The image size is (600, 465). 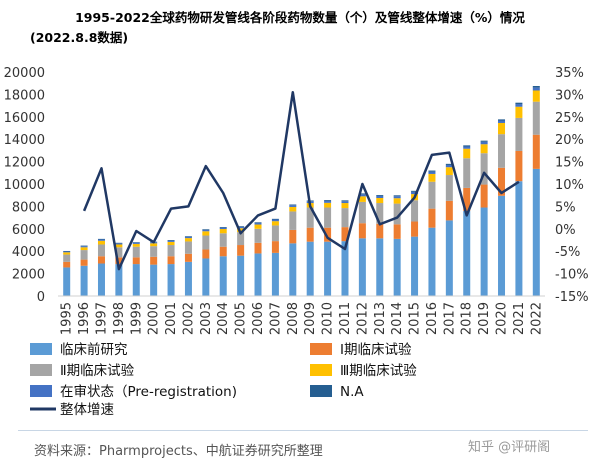 What do you see at coordinates (24, 163) in the screenshot?
I see `left-tick-label: 12000` at bounding box center [24, 163].